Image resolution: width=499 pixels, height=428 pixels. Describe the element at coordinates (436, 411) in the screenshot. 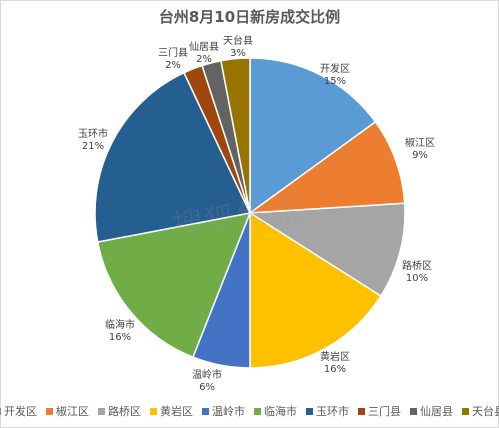

I see `legend-label: 仙居县` at that location.